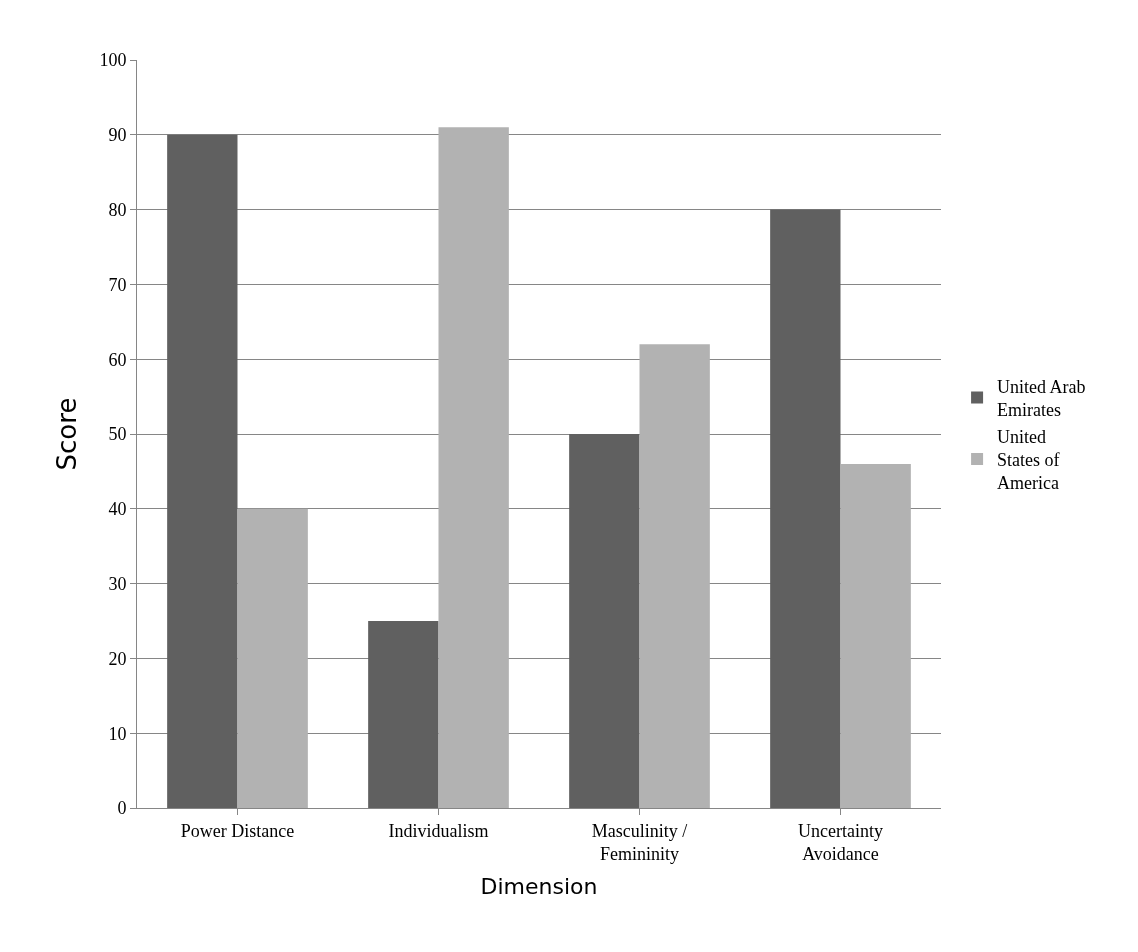  Describe the element at coordinates (840, 842) in the screenshot. I see `x-tick-label: Uncertainty Avoidance` at that location.